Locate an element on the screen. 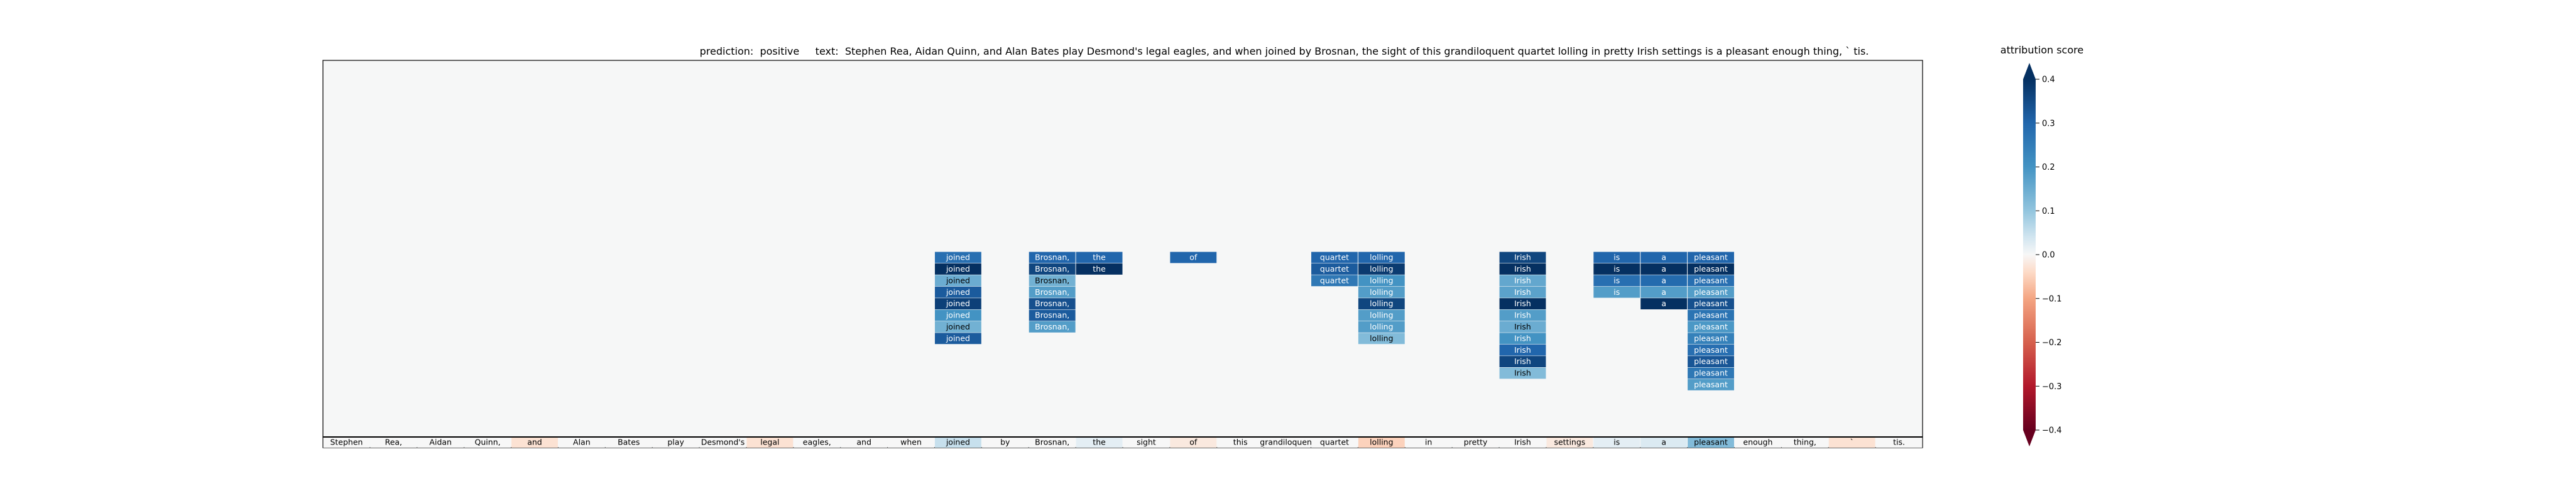  colorbar-tick-label: 0.3 is located at coordinates (2048, 124).